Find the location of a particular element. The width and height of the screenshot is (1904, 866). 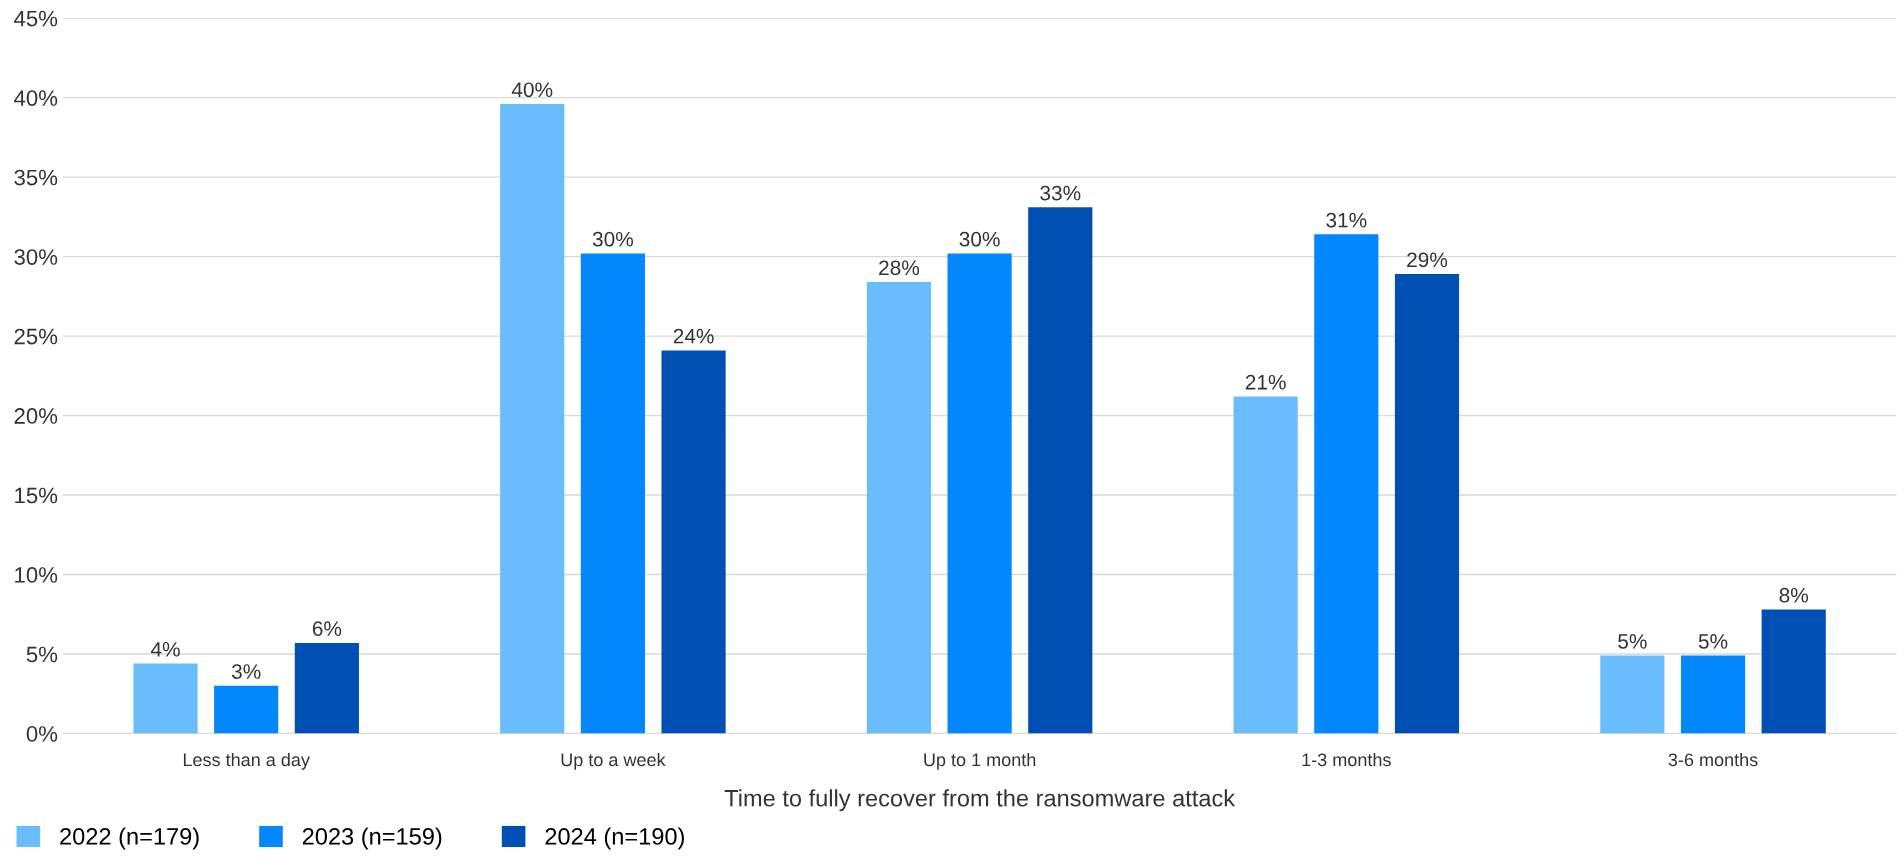

legend-label: 2024 (n=190) is located at coordinates (614, 838).